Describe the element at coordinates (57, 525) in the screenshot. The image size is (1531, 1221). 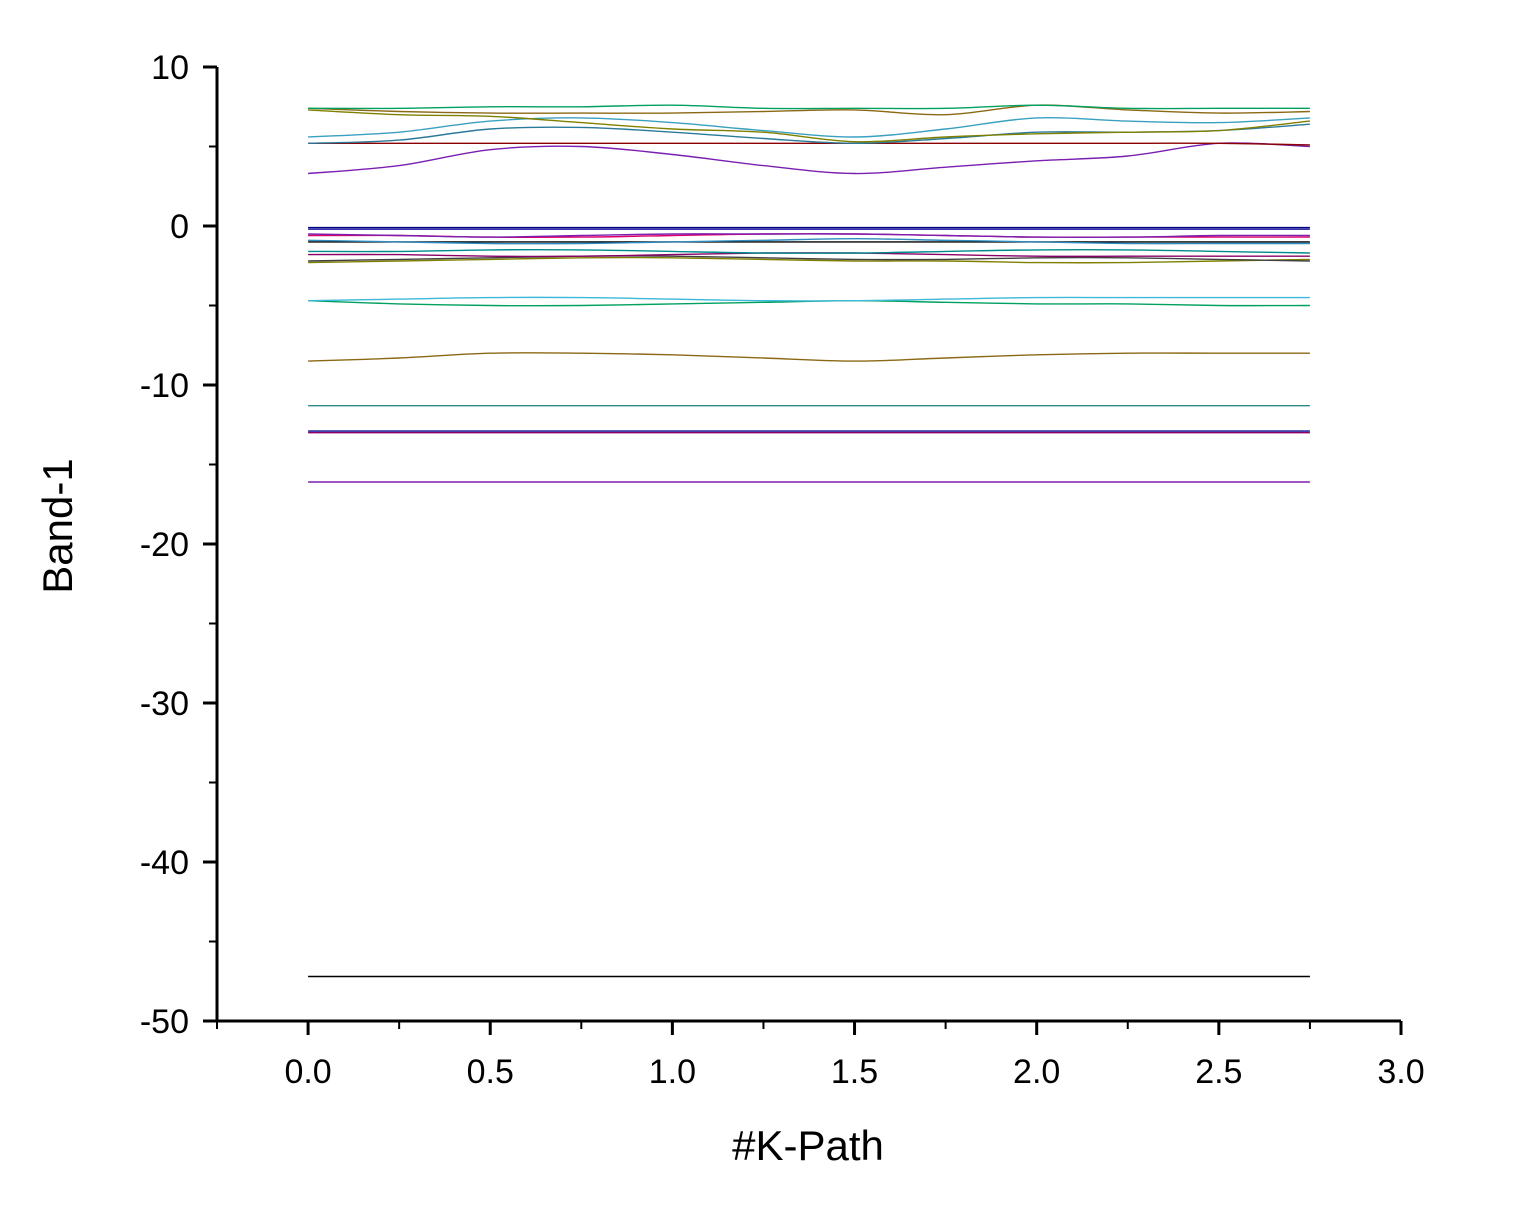
I see `y-axis-title: Band-1` at that location.